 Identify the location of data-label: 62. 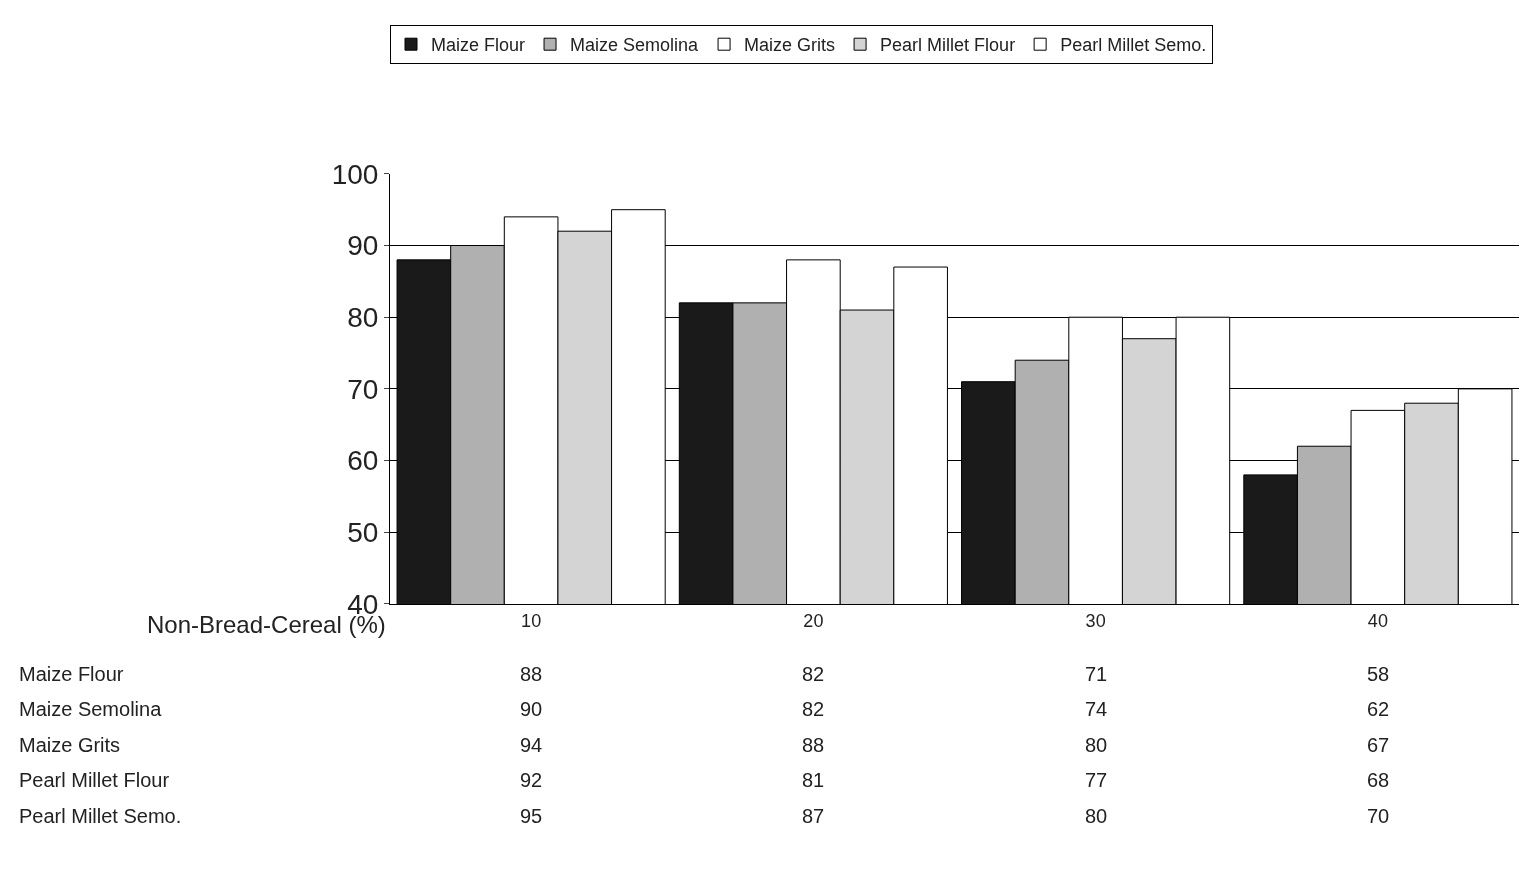
(1378, 709).